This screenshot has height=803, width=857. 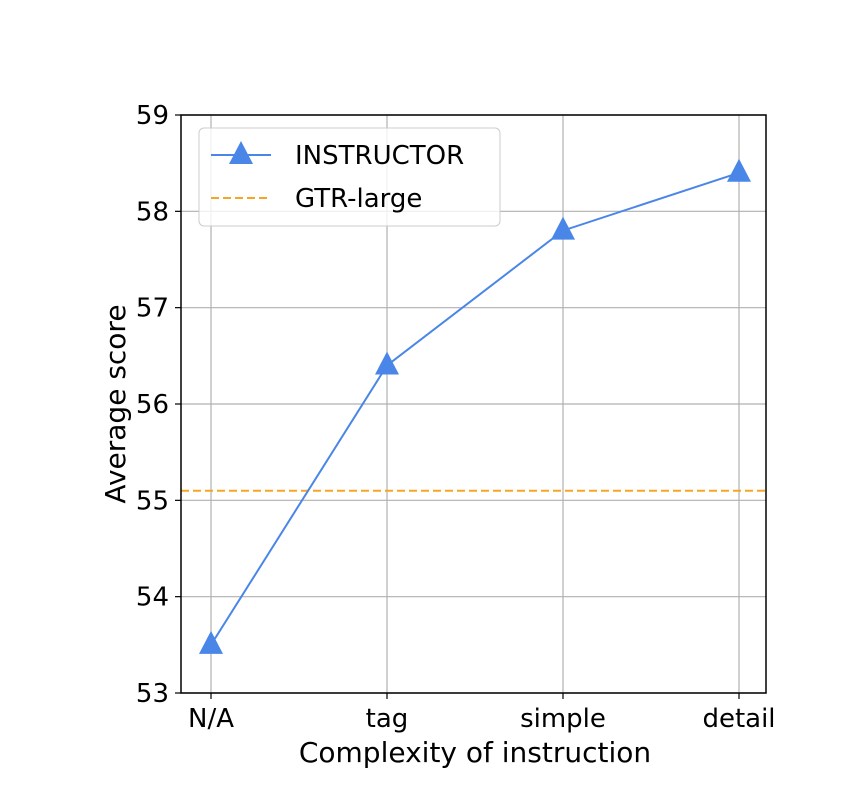 I want to click on y-tick-label: 55, so click(x=152, y=501).